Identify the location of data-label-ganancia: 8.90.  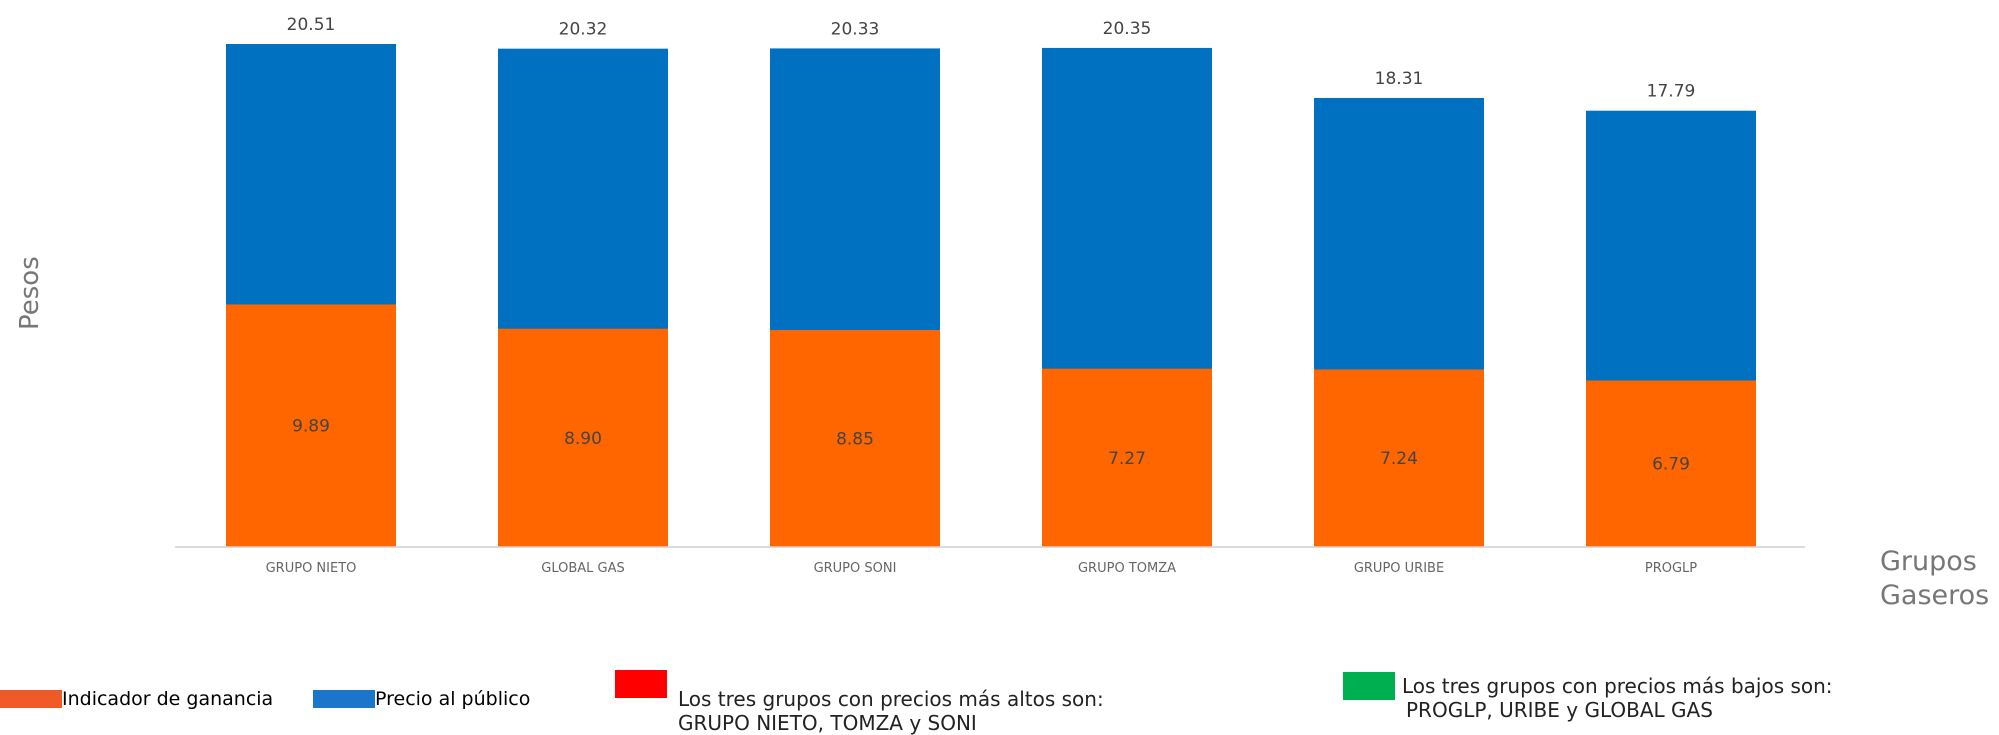
(583, 439).